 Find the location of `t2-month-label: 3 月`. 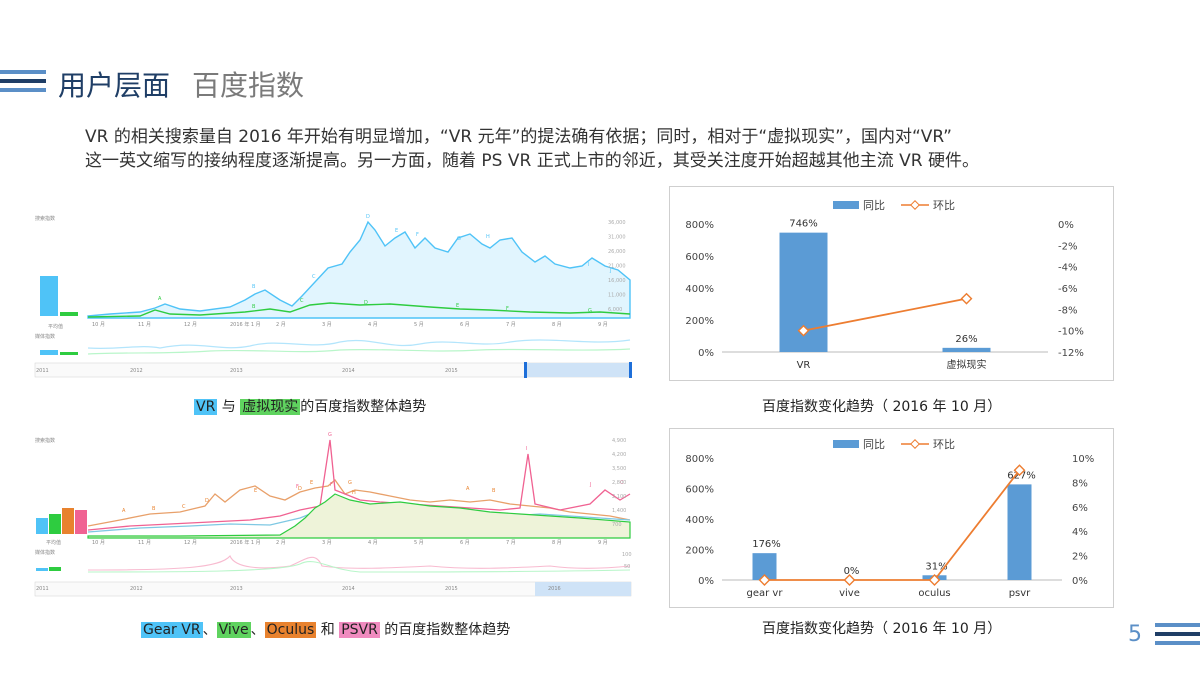

t2-month-label: 3 月 is located at coordinates (327, 543).